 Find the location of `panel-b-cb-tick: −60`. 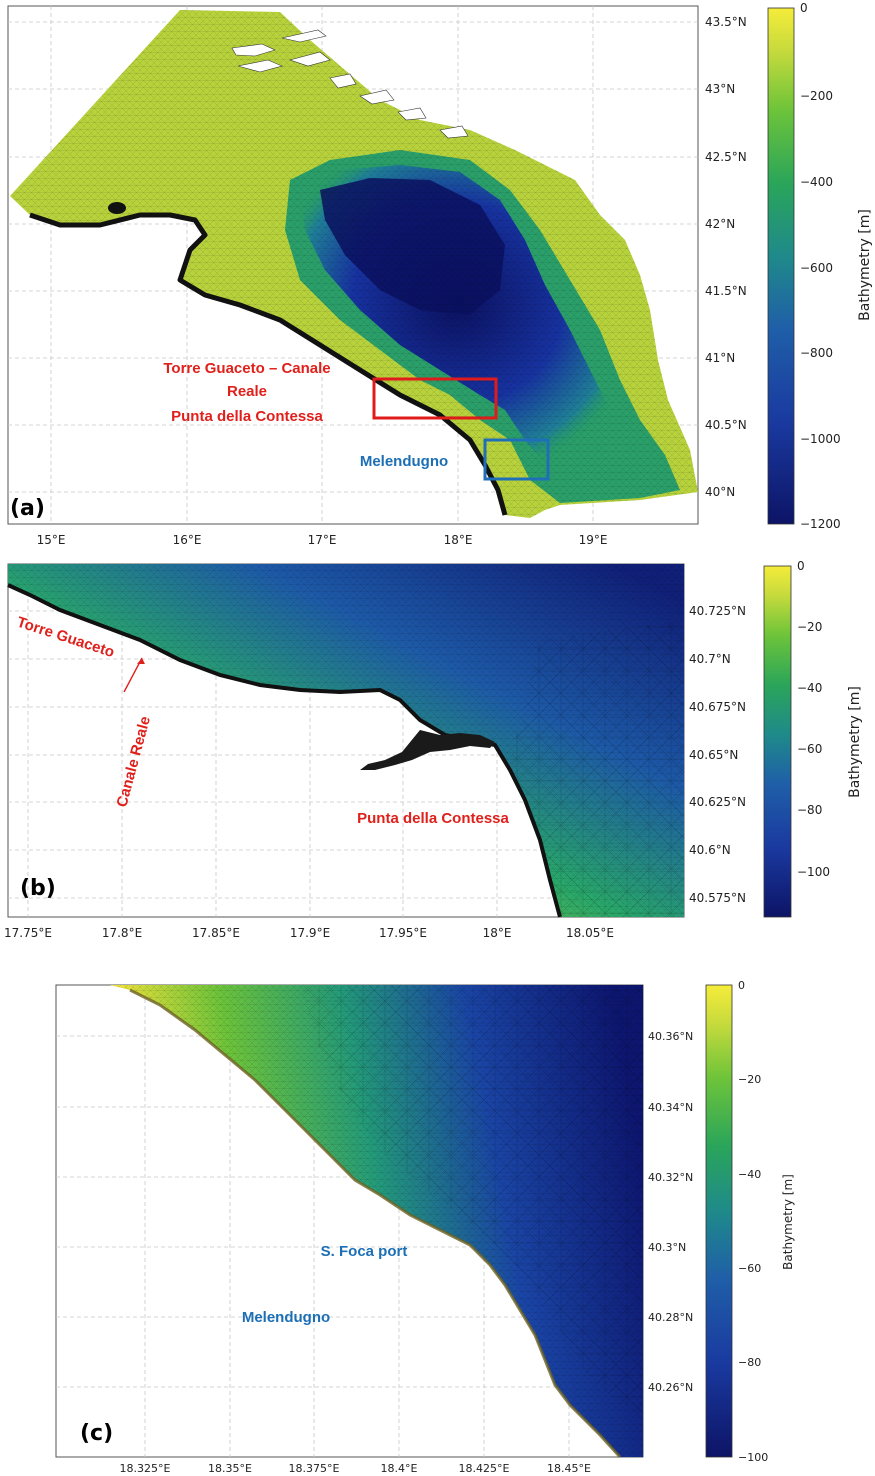

panel-b-cb-tick: −60 is located at coordinates (809, 749).